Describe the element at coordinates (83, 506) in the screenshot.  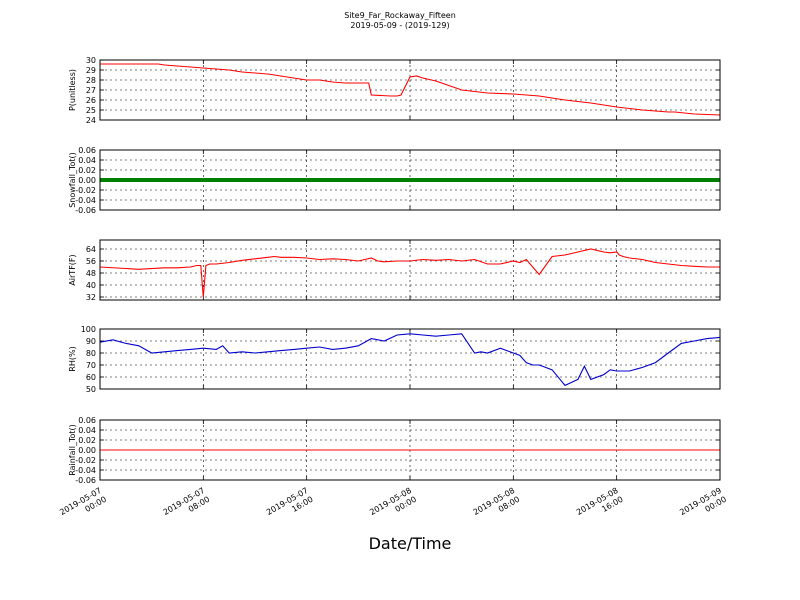
I see `x-tick-label: 2019-05-0700:00` at that location.